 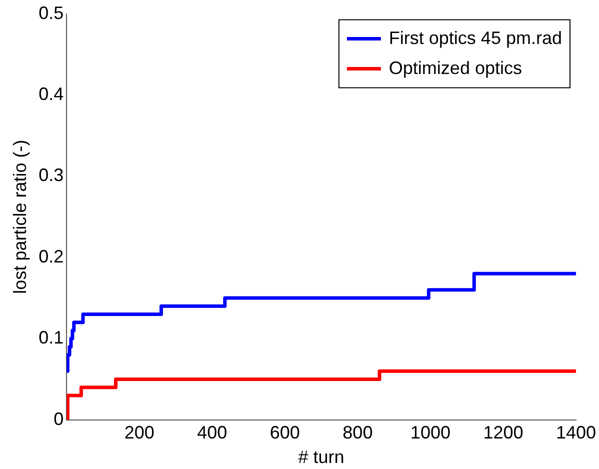 I want to click on y-tick-label: 0, so click(x=59, y=418).